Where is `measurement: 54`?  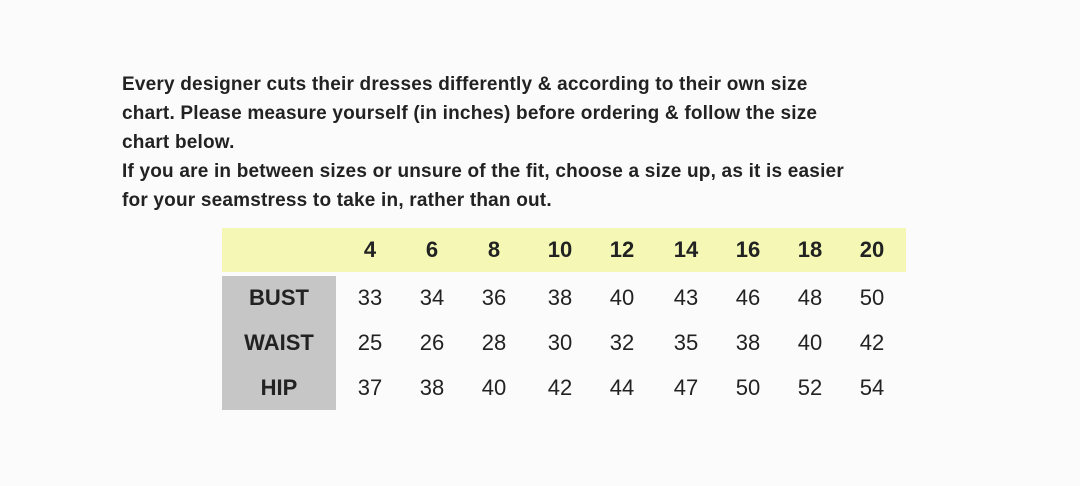 measurement: 54 is located at coordinates (872, 387).